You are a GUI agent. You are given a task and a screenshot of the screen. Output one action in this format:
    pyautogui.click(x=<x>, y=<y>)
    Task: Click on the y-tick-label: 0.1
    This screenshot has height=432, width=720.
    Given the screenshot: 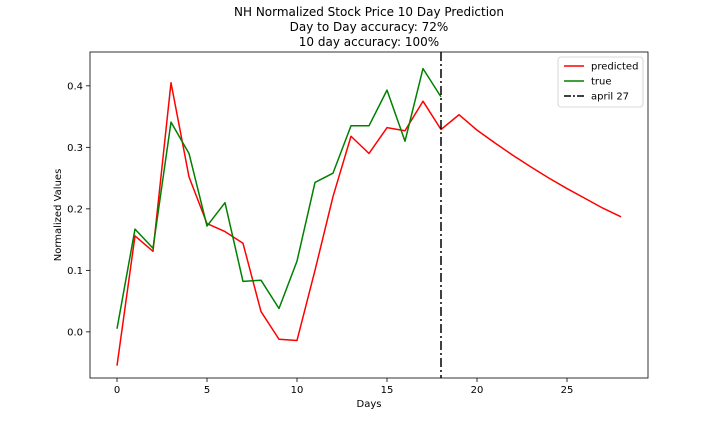 What is the action you would take?
    pyautogui.click(x=75, y=271)
    